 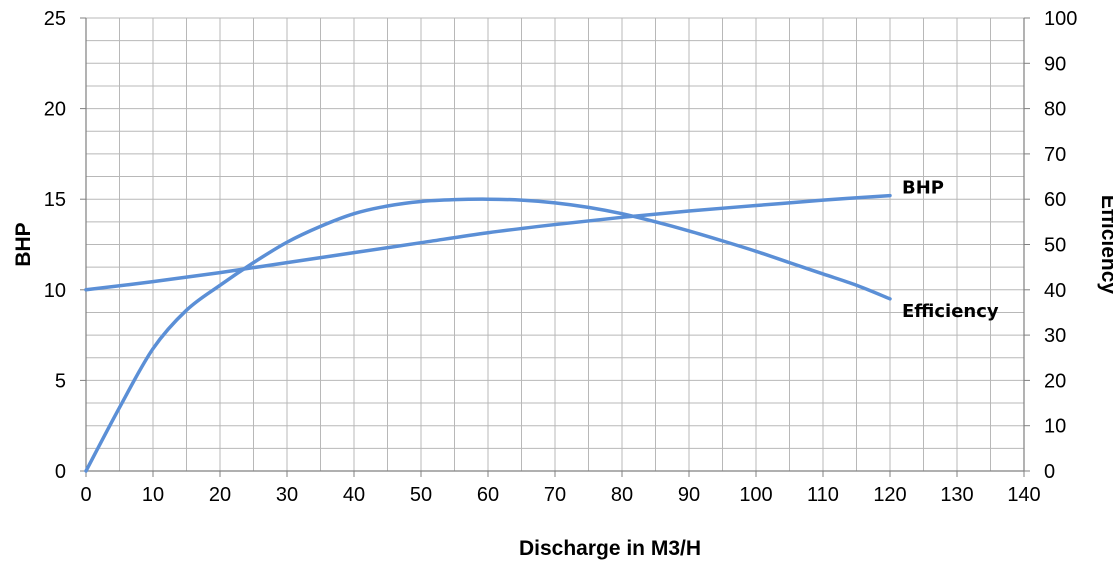 I want to click on y2-axis-title: Efficiency, so click(x=1105, y=245).